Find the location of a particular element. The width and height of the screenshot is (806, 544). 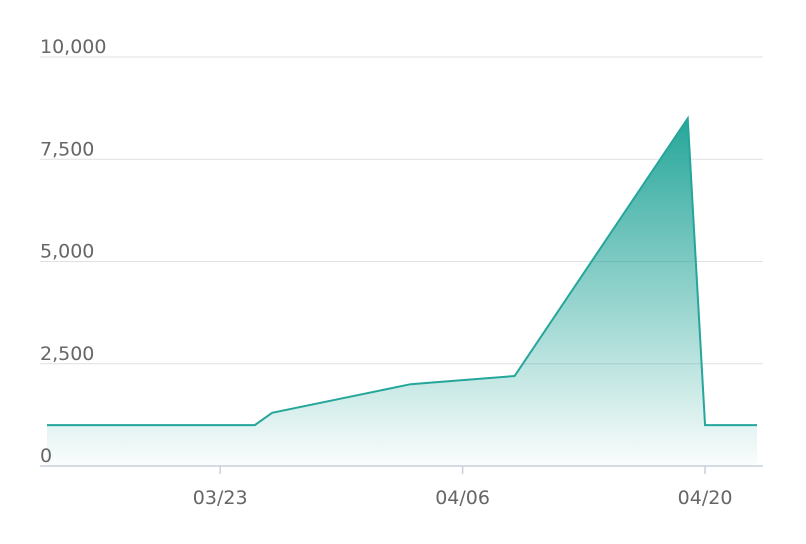

x-tick-label: 04/06 is located at coordinates (462, 498).